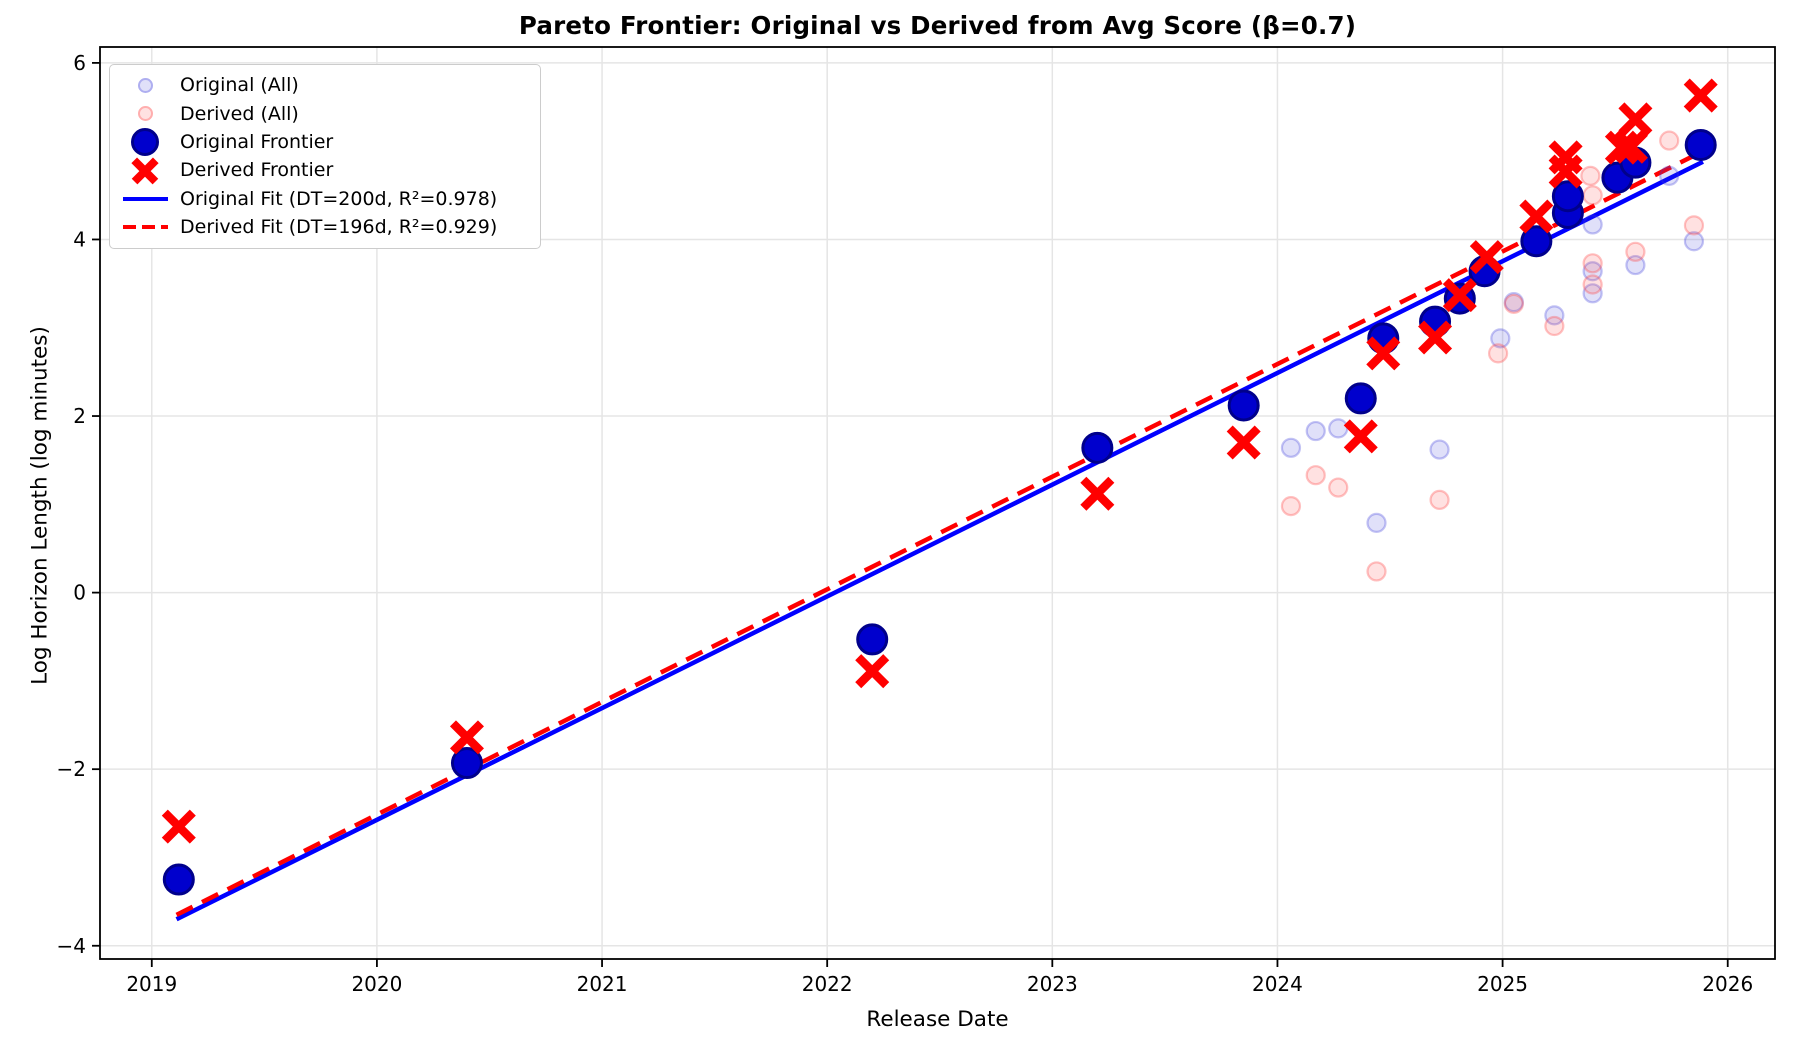 The image size is (1800, 1050). Describe the element at coordinates (145, 170) in the screenshot. I see `red-x-icon` at that location.